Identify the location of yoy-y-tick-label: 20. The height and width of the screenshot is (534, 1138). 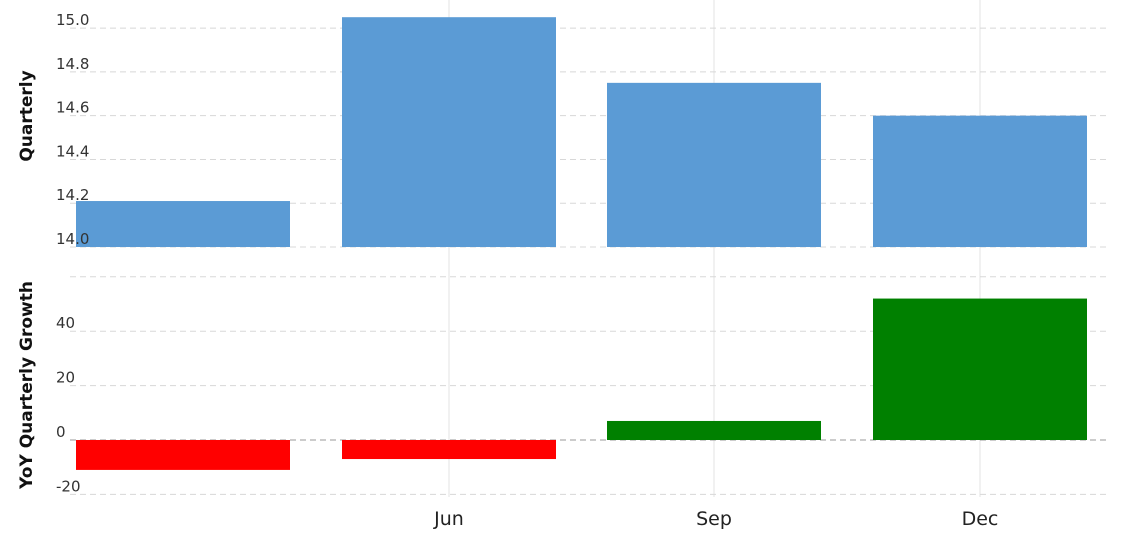
(65, 378).